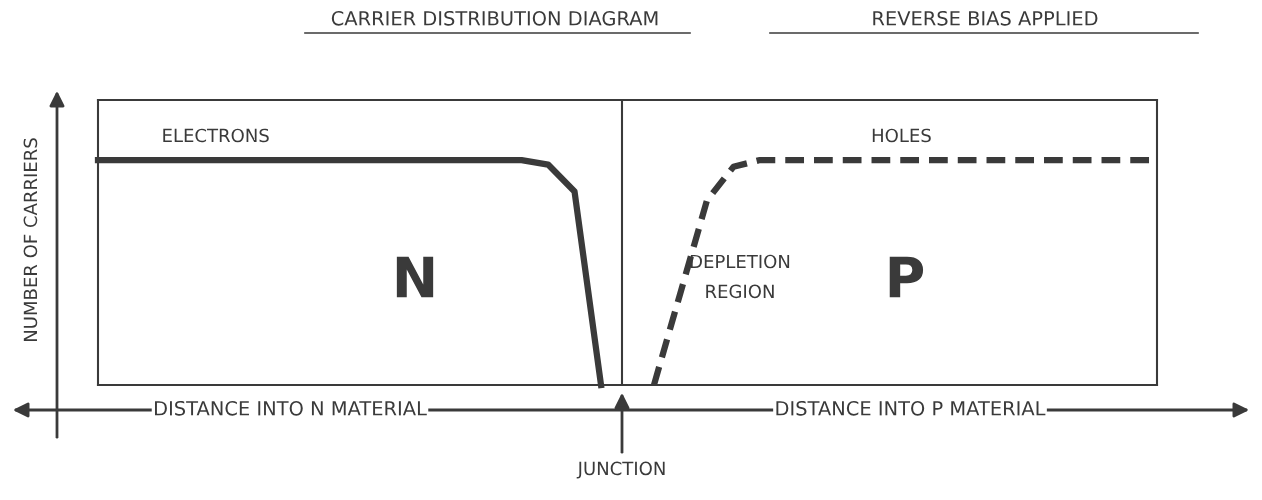 The height and width of the screenshot is (500, 1262). Describe the element at coordinates (415, 277) in the screenshot. I see `annotation: N` at that location.